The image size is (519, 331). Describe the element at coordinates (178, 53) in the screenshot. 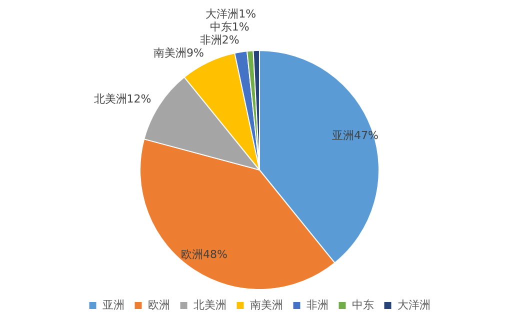

I see `category-label: 南美洲9%` at that location.